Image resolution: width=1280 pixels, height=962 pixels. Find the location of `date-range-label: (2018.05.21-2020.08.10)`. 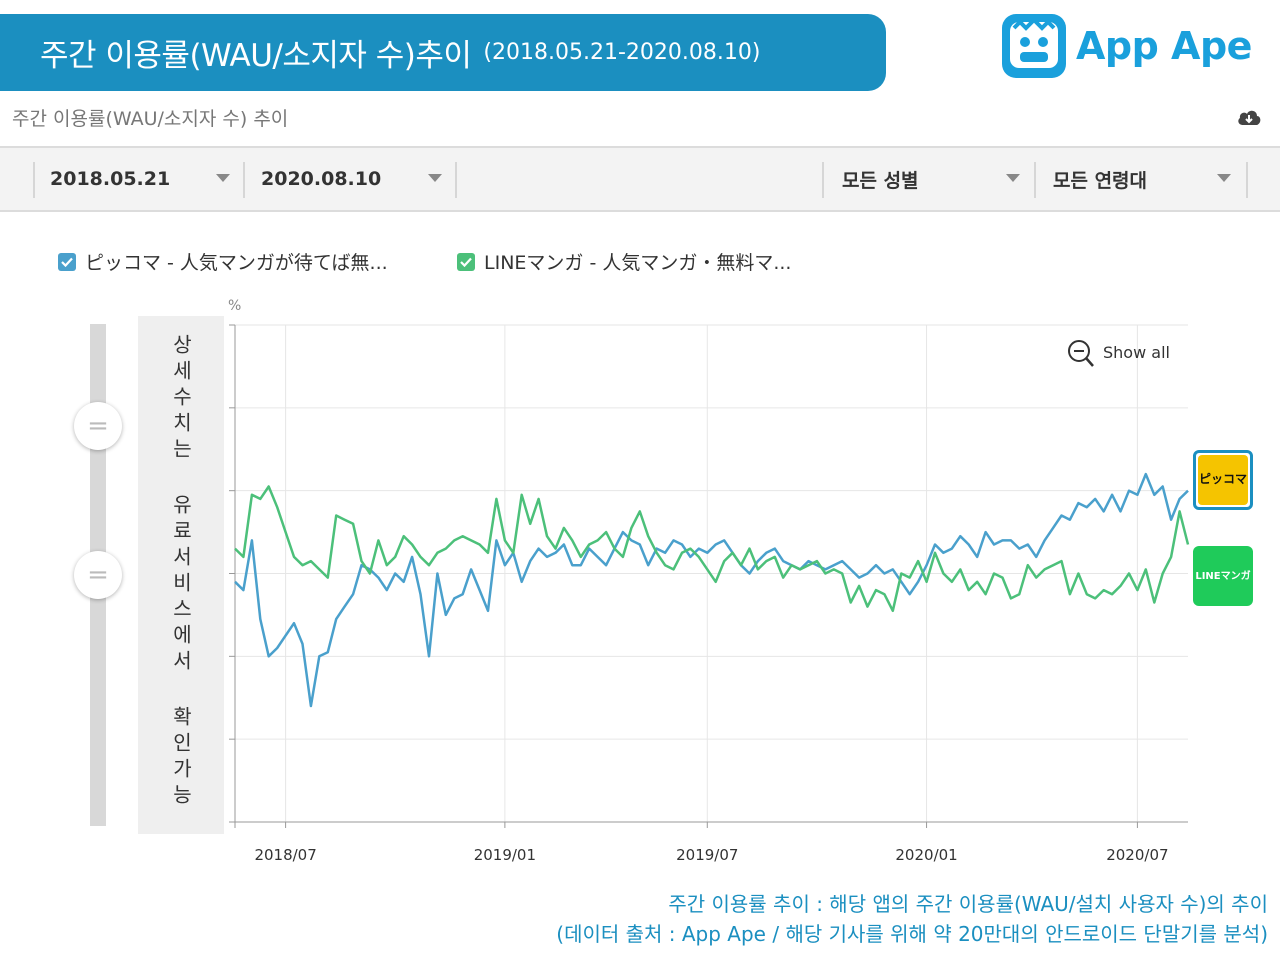

date-range-label: (2018.05.21-2020.08.10) is located at coordinates (622, 52).